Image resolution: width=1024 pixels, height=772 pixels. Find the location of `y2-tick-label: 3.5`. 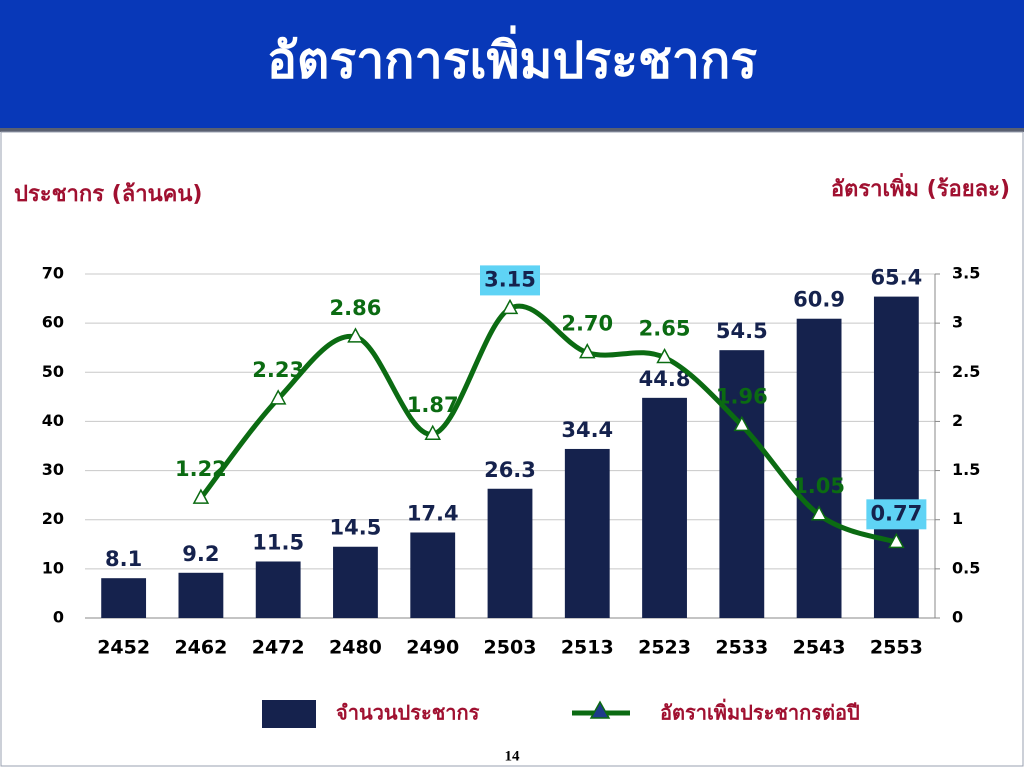

y2-tick-label: 3.5 is located at coordinates (966, 273).